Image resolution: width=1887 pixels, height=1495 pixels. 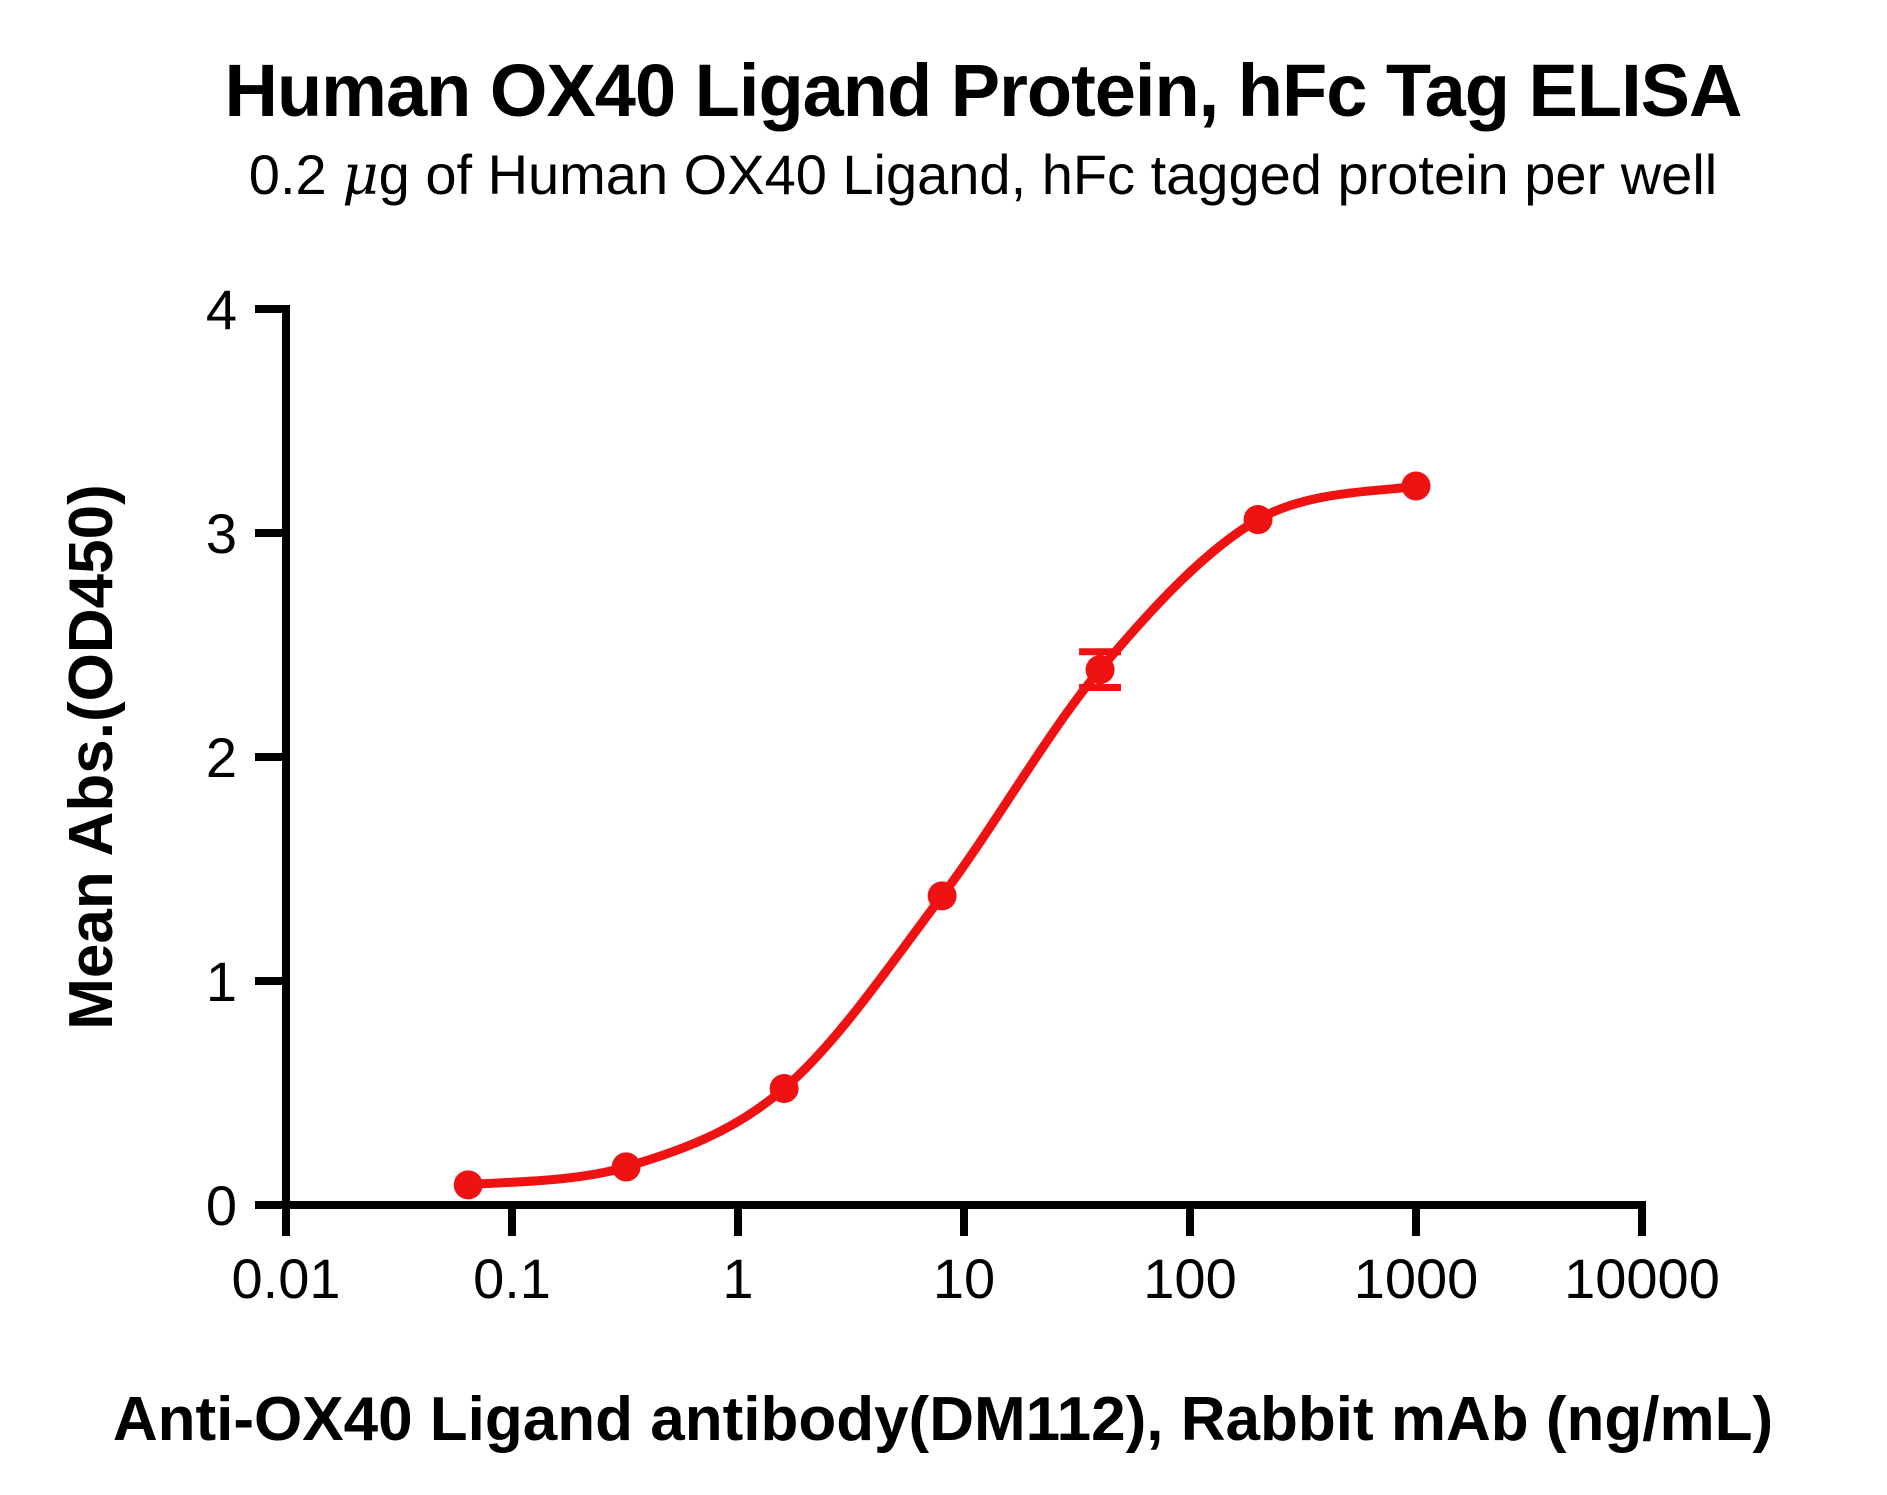 I want to click on chart-title: Human OX40 Ligand Protein, hFc Tag ELISA, so click(x=983, y=90).